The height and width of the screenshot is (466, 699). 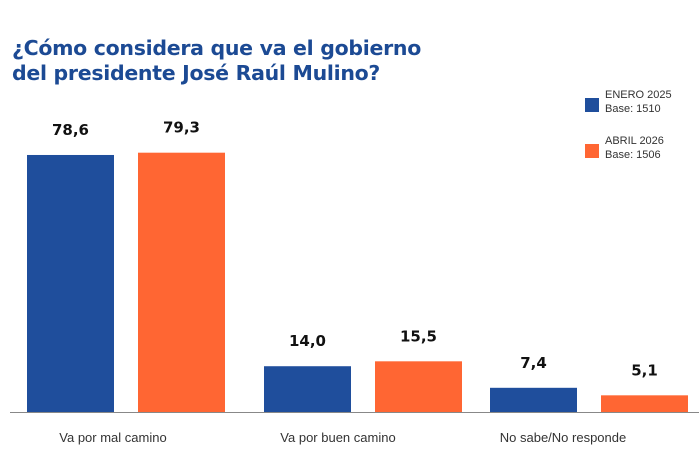 I want to click on legend-base: Base: 1510, so click(x=633, y=109).